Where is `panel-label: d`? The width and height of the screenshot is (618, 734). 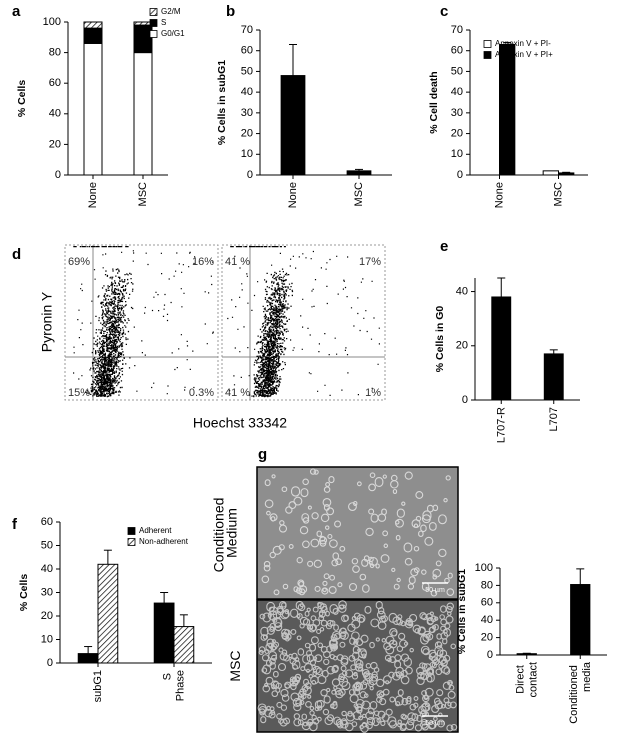 panel-label: d is located at coordinates (16, 254).